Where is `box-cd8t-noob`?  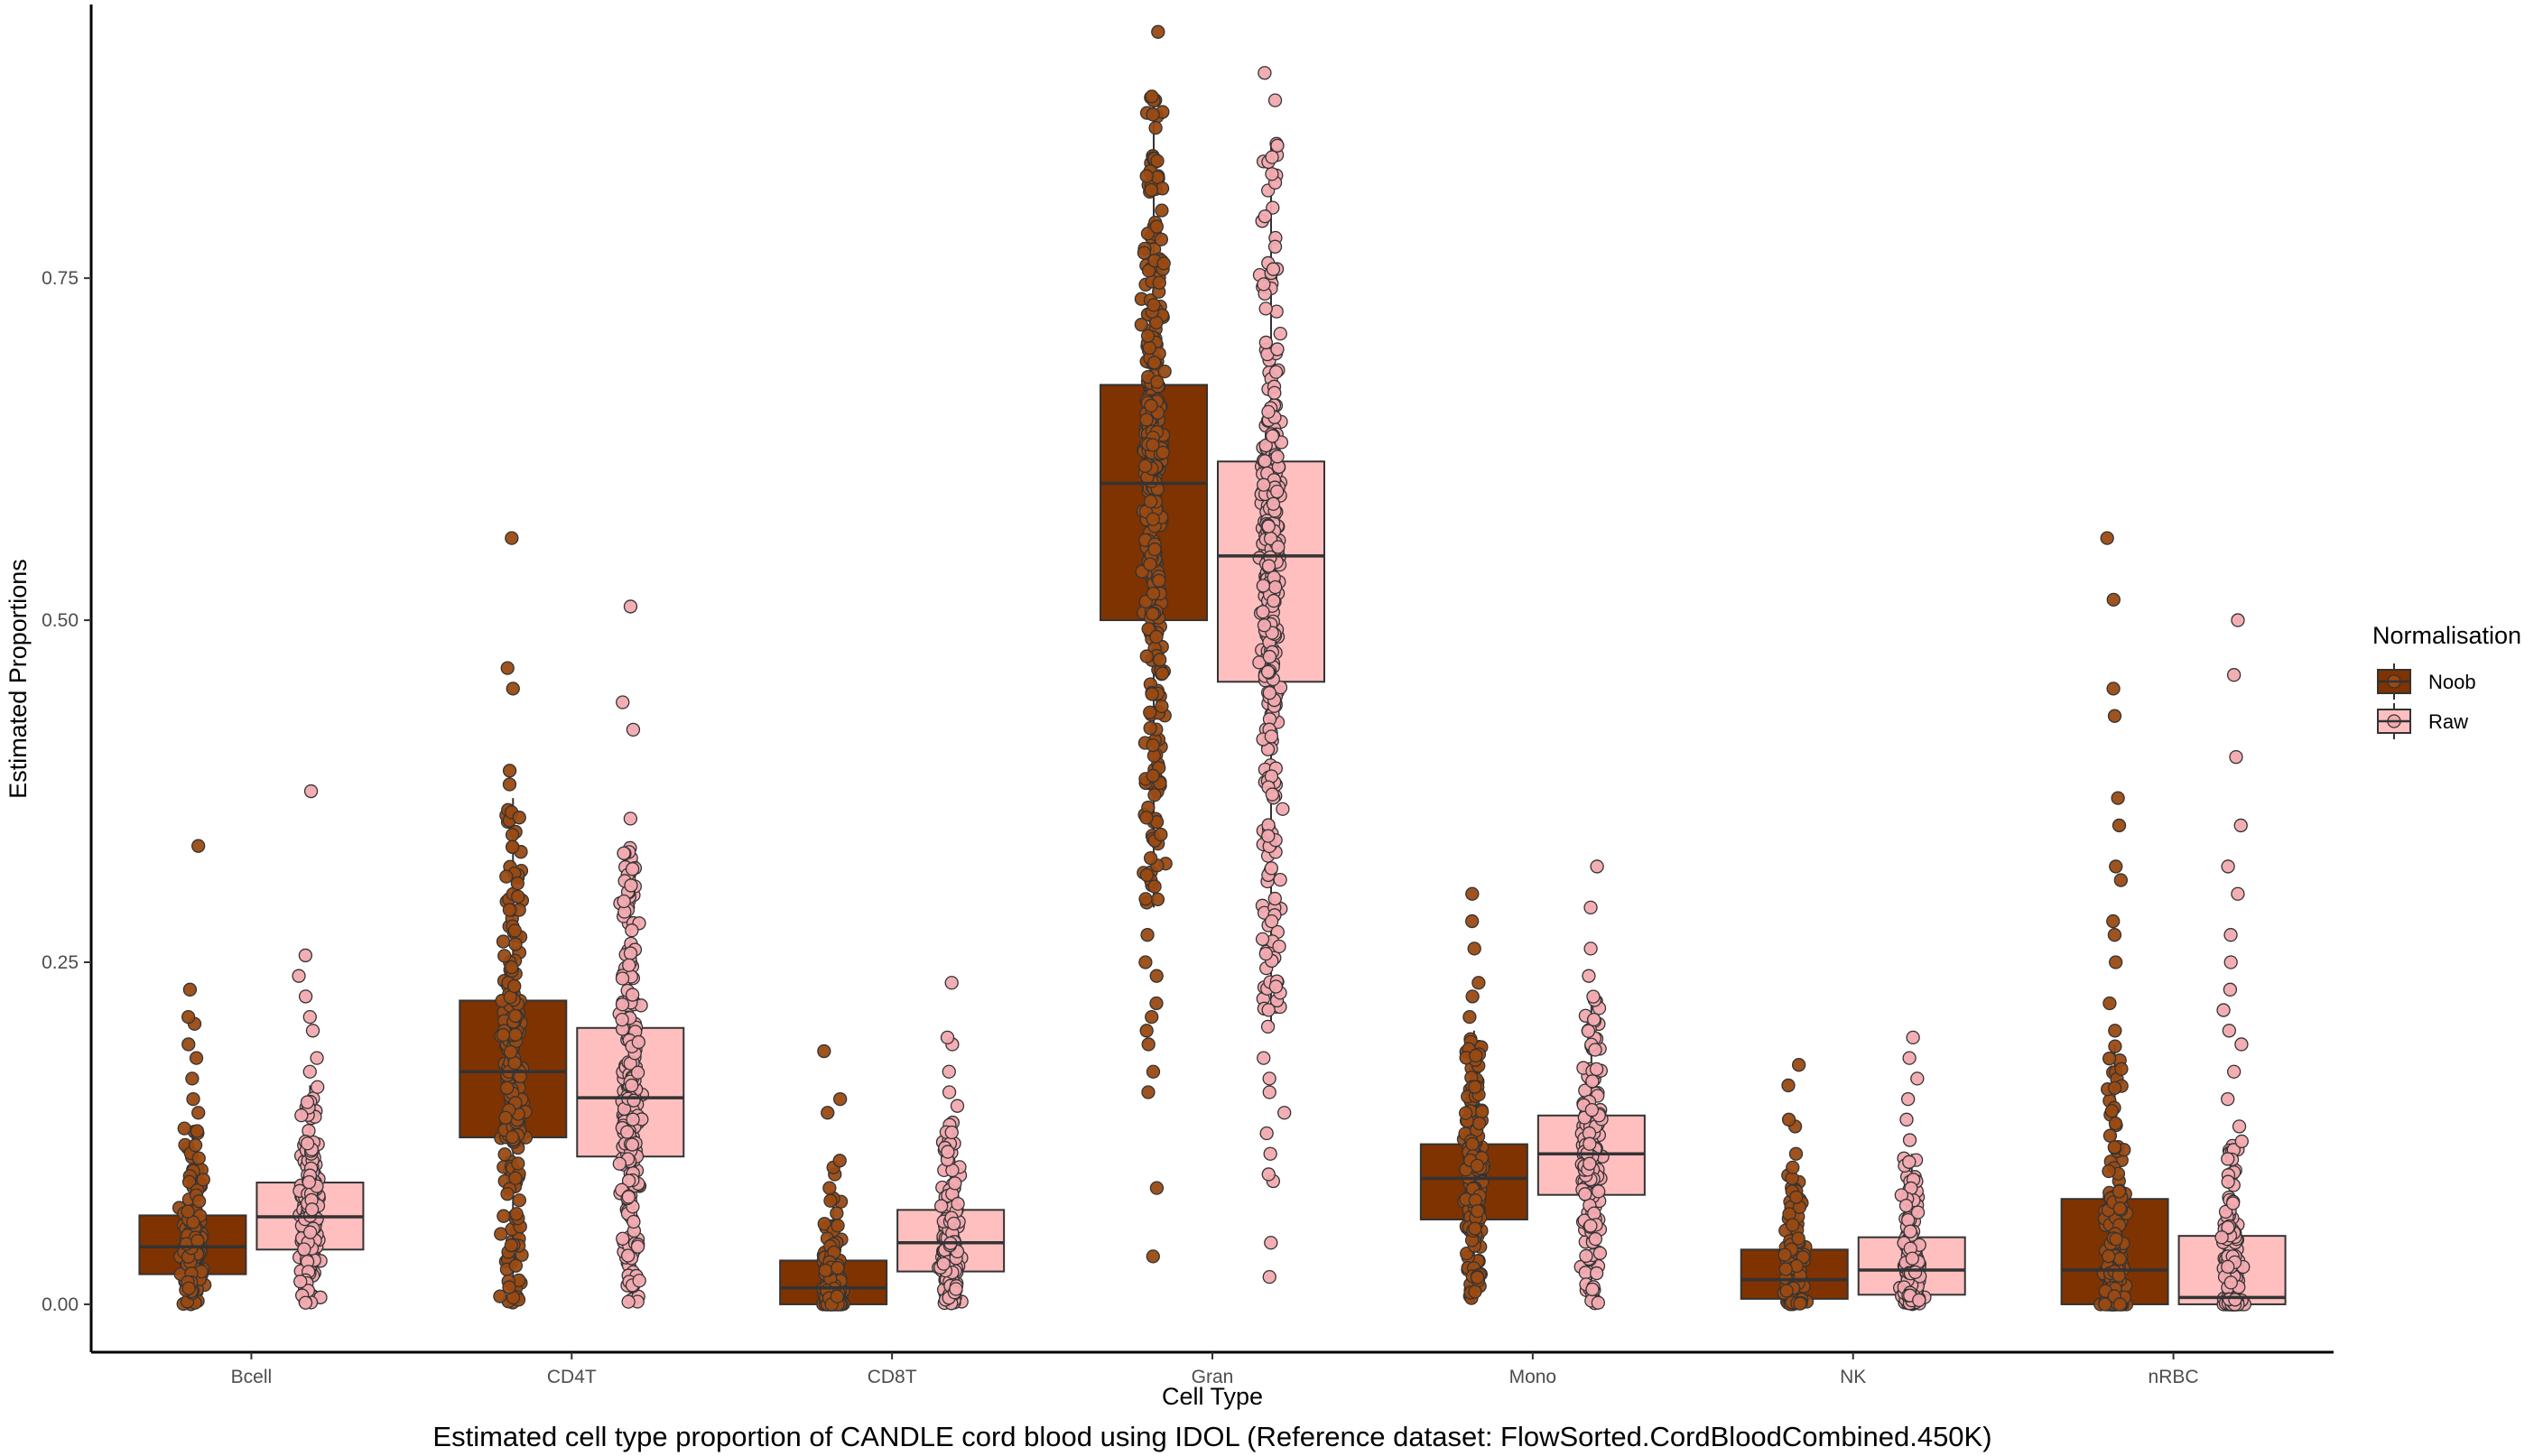
box-cd8t-noob is located at coordinates (833, 1177).